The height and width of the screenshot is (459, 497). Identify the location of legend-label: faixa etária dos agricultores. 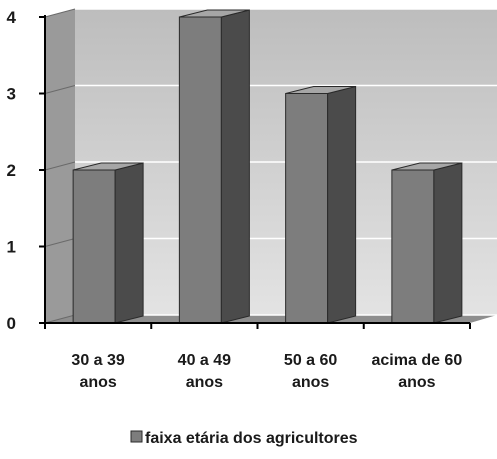
(251, 438).